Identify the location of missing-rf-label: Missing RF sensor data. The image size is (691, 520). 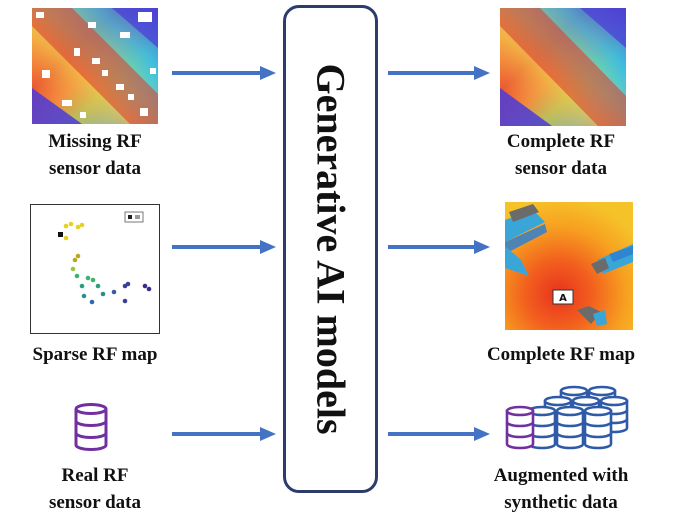
(95, 155).